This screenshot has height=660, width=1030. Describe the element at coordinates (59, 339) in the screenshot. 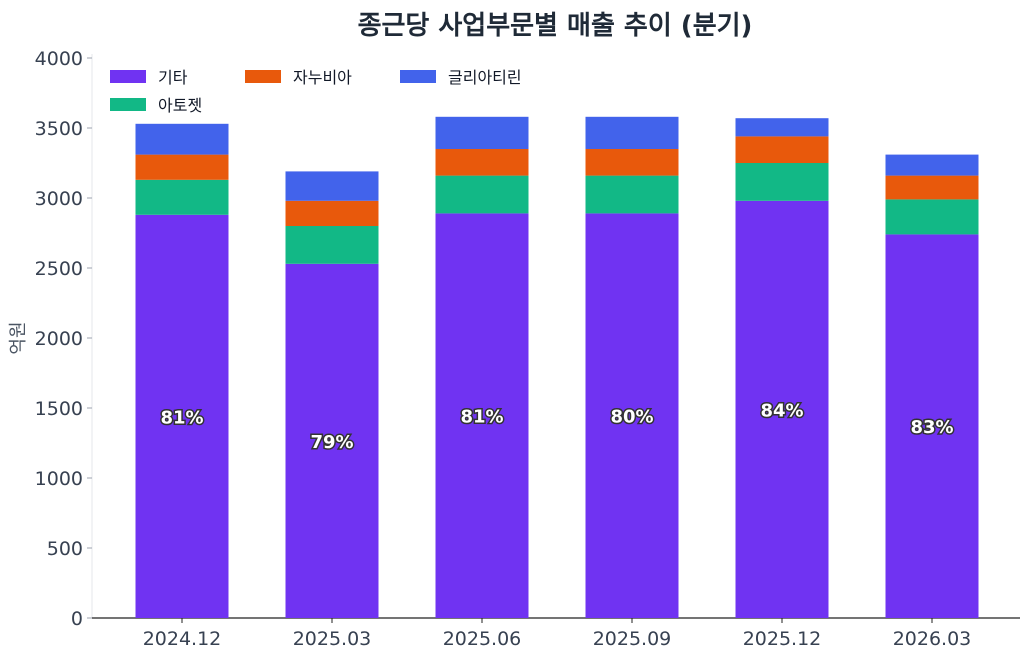

I see `y-tick-label: 2000` at that location.